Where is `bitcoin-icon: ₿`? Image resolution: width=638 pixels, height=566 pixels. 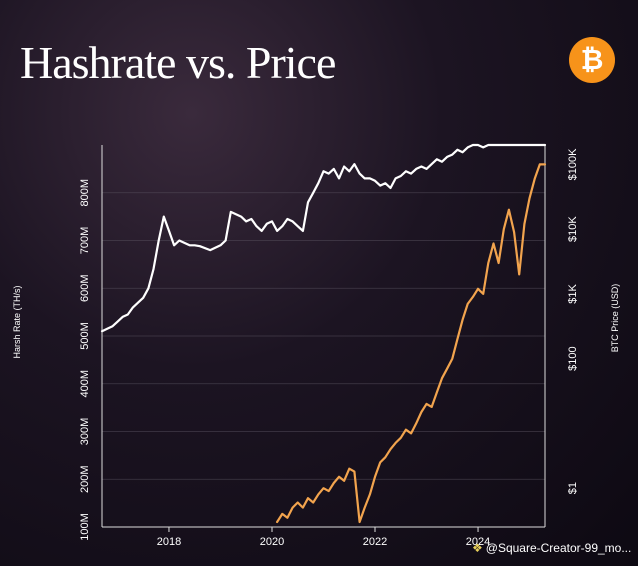
bitcoin-icon: ₿ is located at coordinates (592, 60).